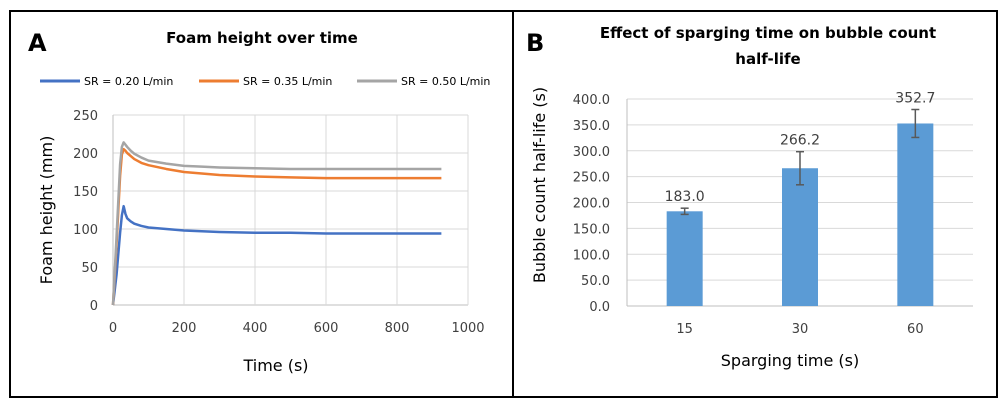 This screenshot has width=1006, height=410. I want to click on chart-b-ytick-label: 0.0, so click(599, 307).